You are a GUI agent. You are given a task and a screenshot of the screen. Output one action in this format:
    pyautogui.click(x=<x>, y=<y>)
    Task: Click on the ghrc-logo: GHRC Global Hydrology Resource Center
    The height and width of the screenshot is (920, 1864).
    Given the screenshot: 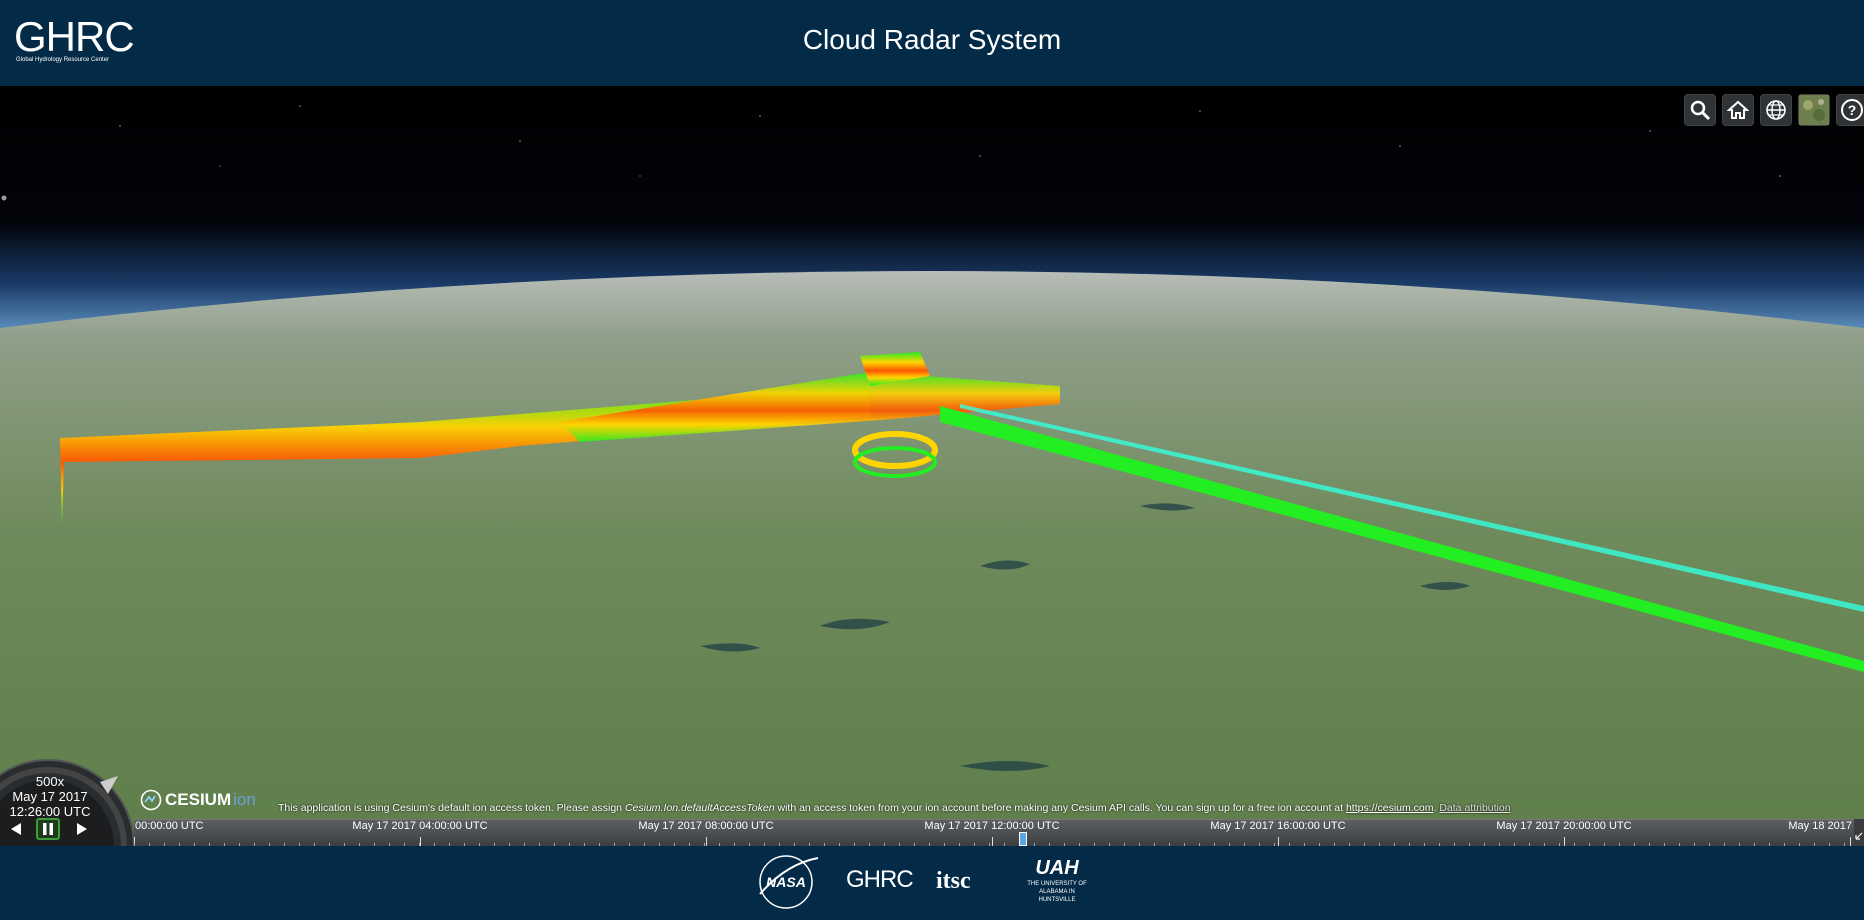 What is the action you would take?
    pyautogui.click(x=74, y=40)
    